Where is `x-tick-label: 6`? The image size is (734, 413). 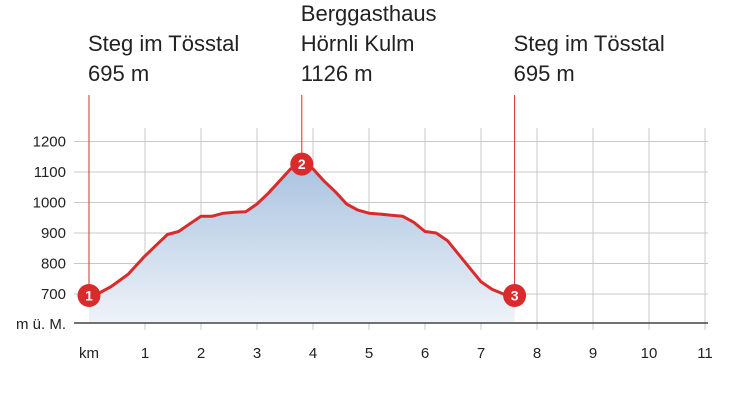
x-tick-label: 6 is located at coordinates (425, 353).